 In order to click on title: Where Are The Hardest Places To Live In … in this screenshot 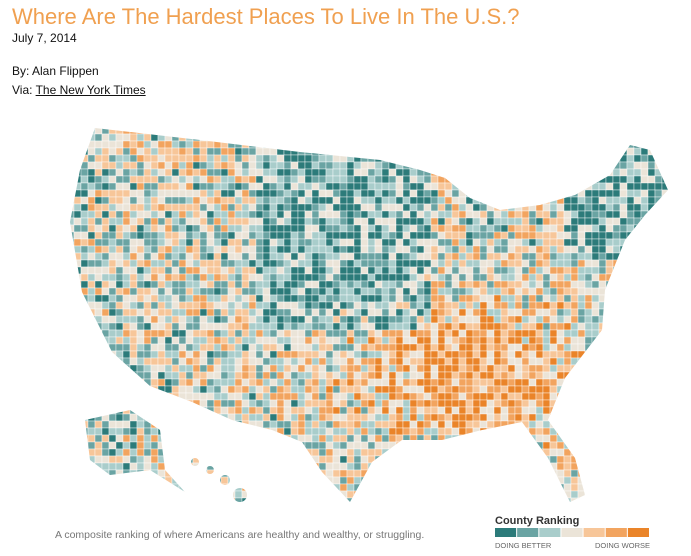, I will do `click(266, 16)`.